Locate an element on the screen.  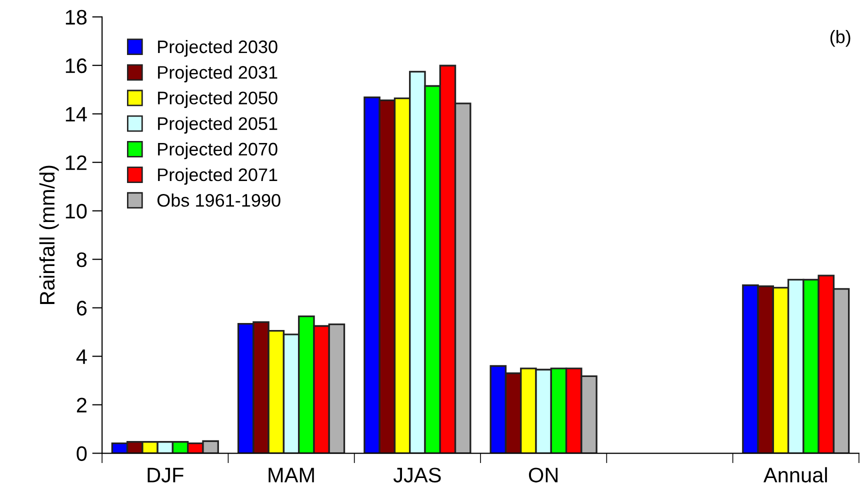
y-tick-label: 10 is located at coordinates (76, 211).